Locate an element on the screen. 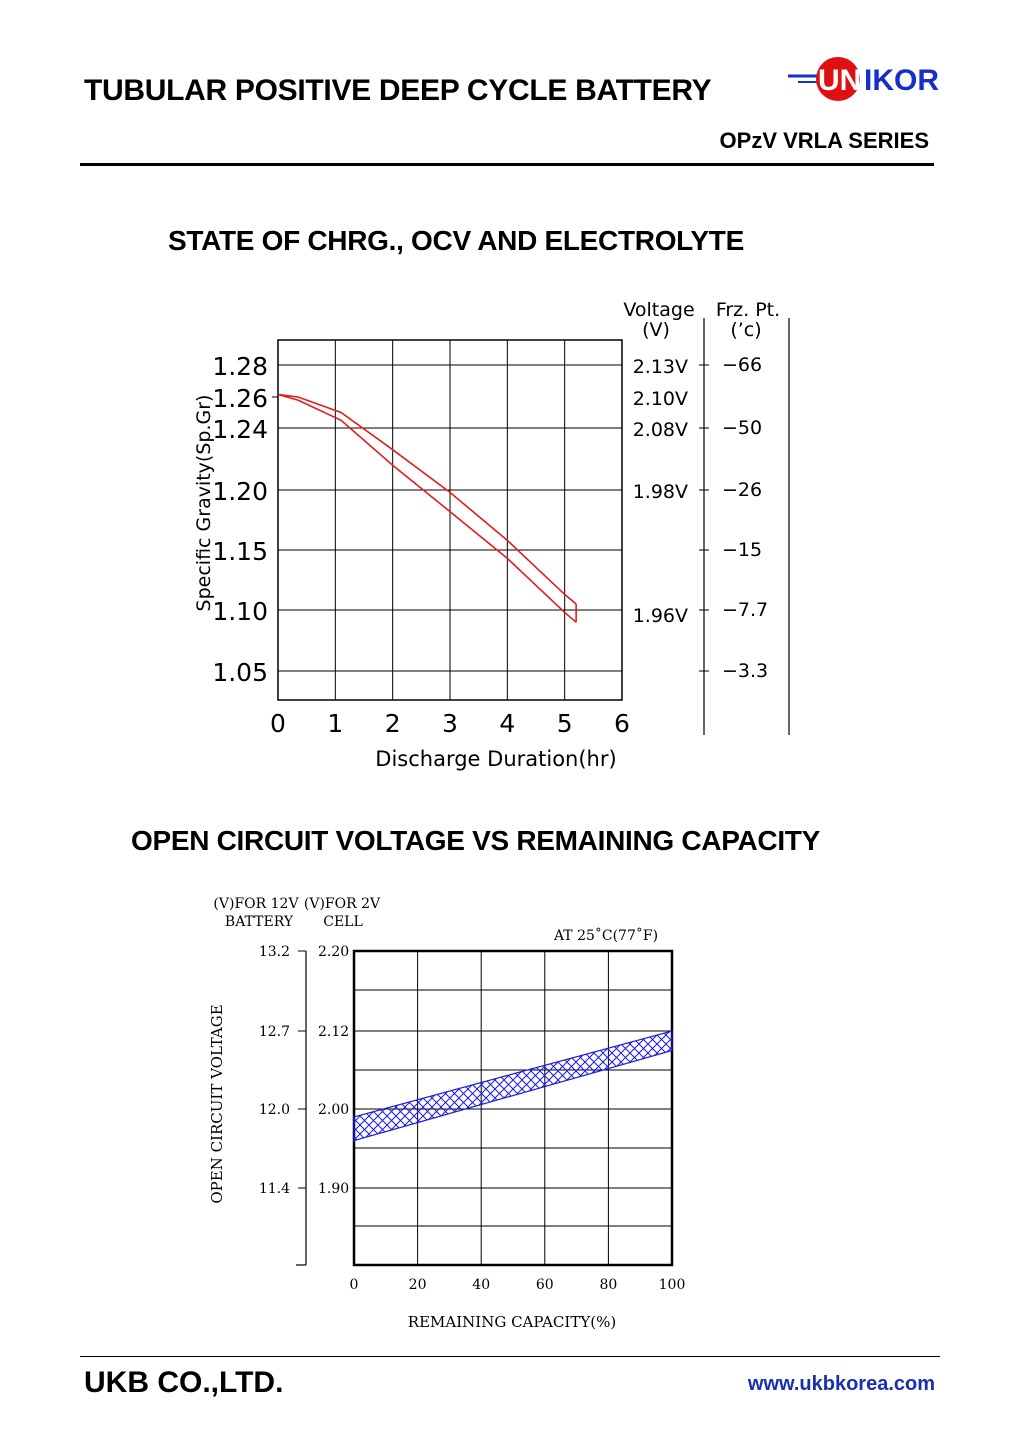 This screenshot has height=1433, width=1013. website-link: www.ukbkorea.com is located at coordinates (841, 1384).